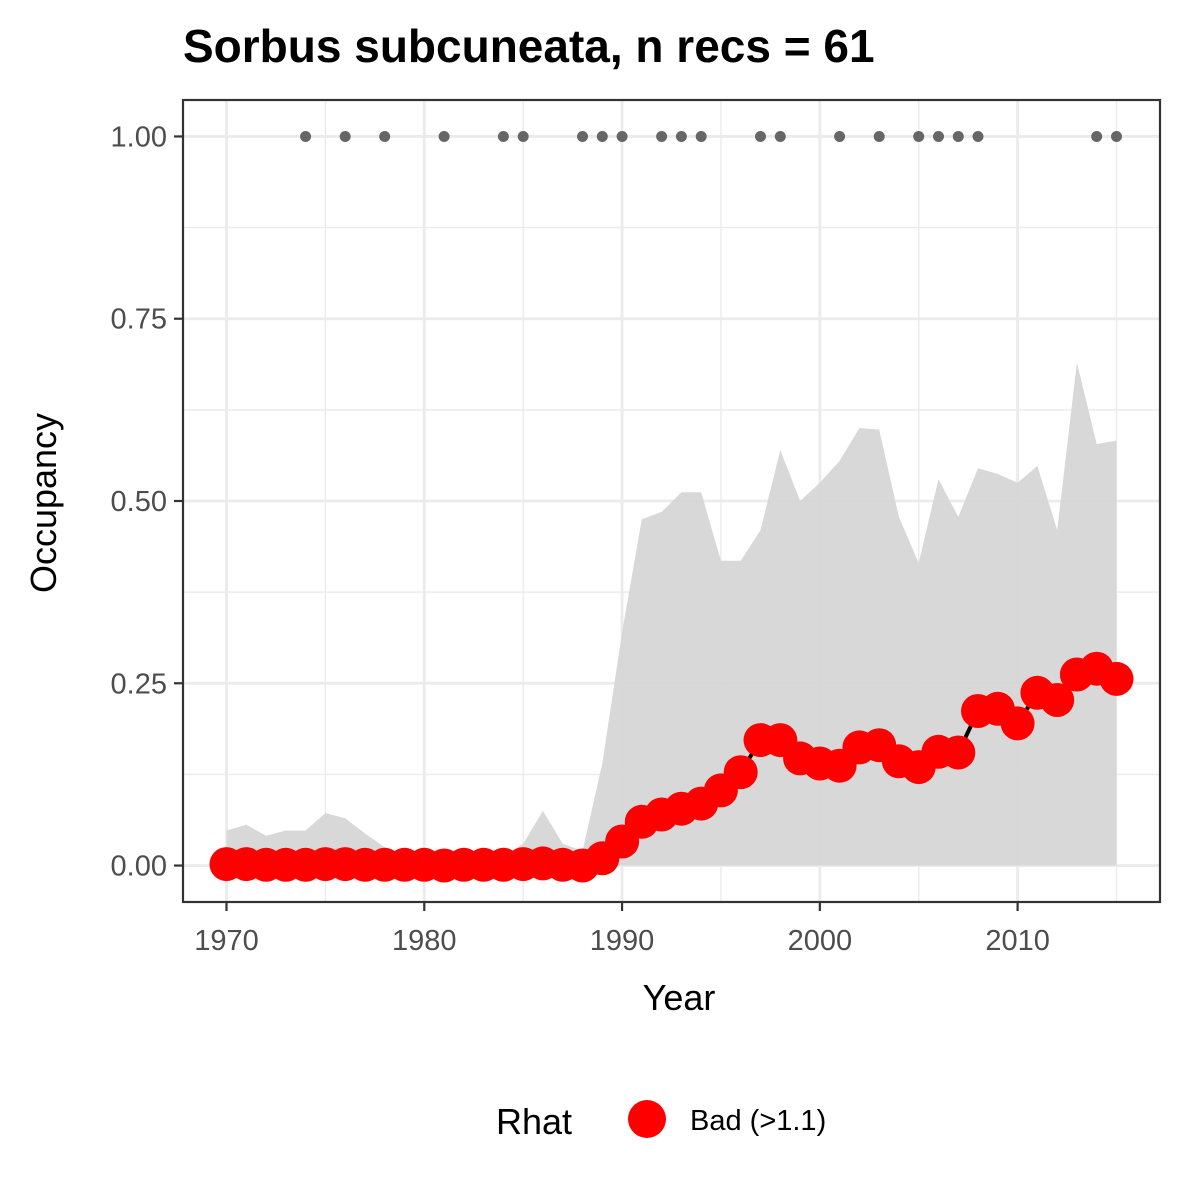 The image size is (1200, 1200). I want to click on record-points-layer, so click(711, 136).